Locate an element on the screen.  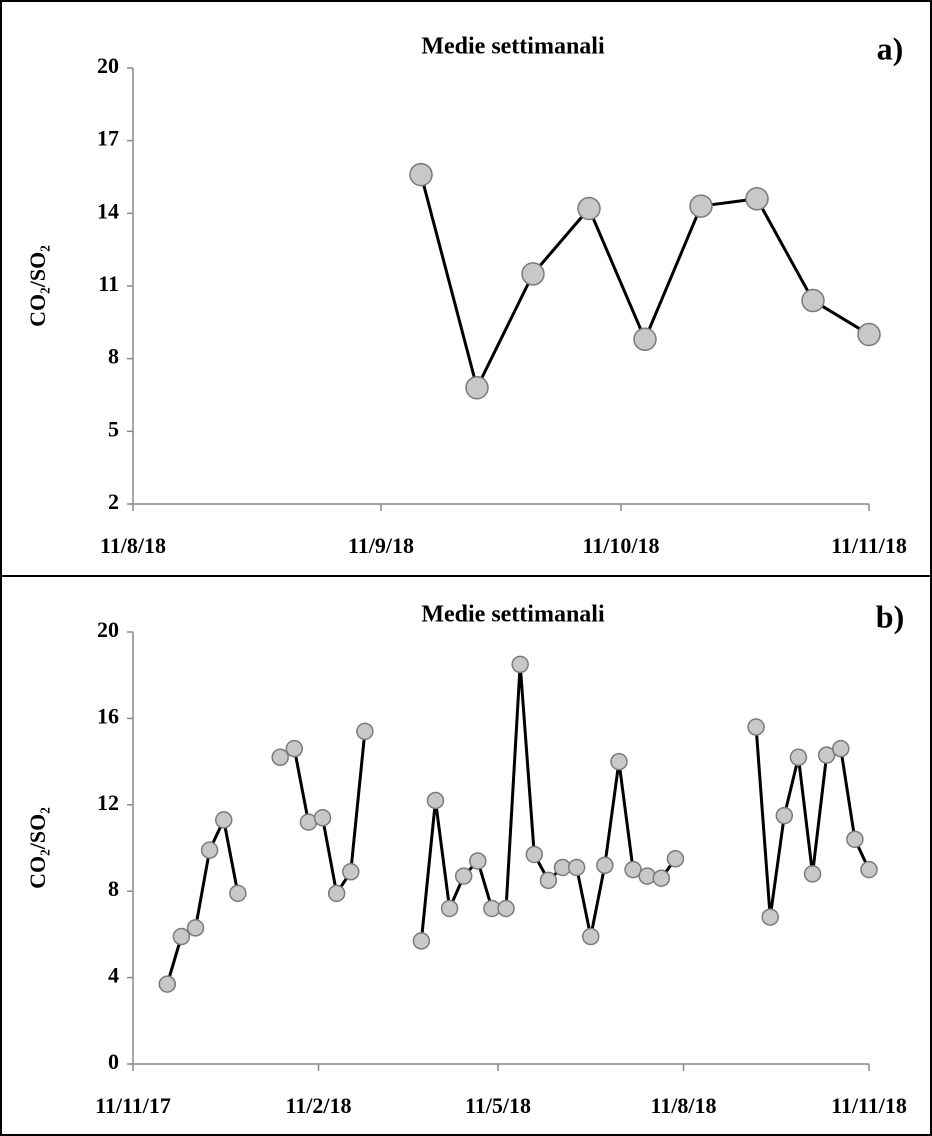
panel-label: b) is located at coordinates (890, 616).